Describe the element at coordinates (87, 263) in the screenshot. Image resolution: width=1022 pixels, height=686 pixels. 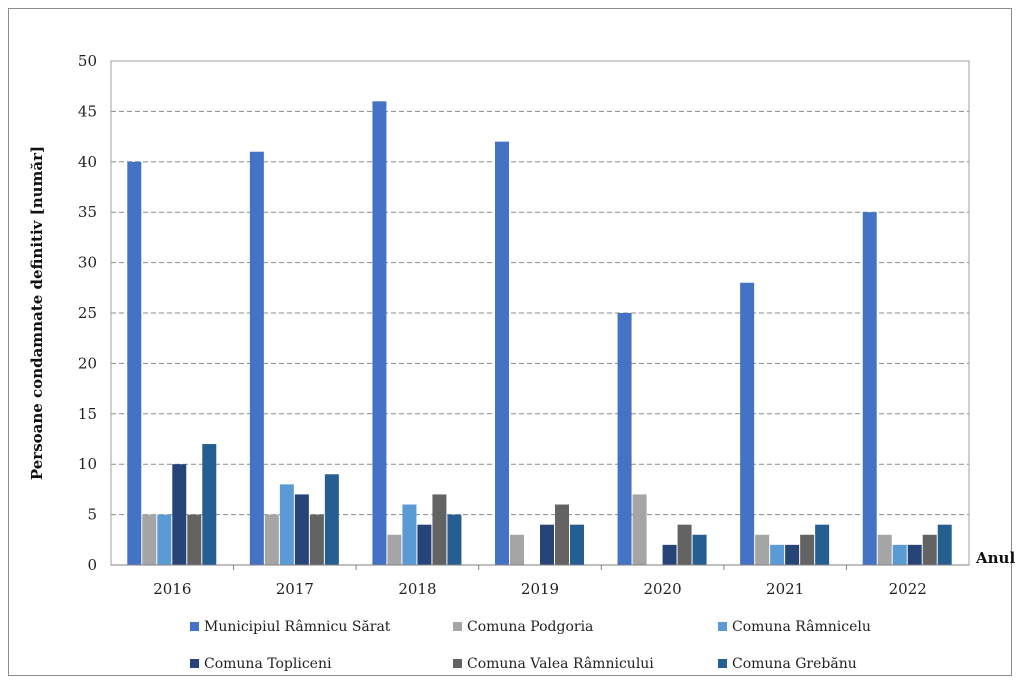
I see `y-tick-label: 30` at that location.